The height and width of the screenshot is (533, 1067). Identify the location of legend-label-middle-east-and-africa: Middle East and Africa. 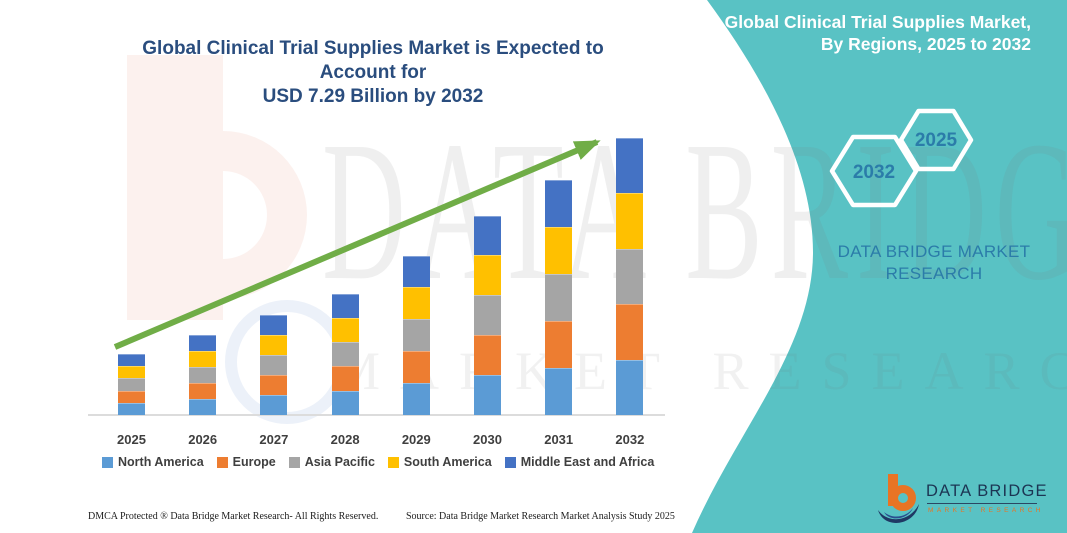
(587, 462).